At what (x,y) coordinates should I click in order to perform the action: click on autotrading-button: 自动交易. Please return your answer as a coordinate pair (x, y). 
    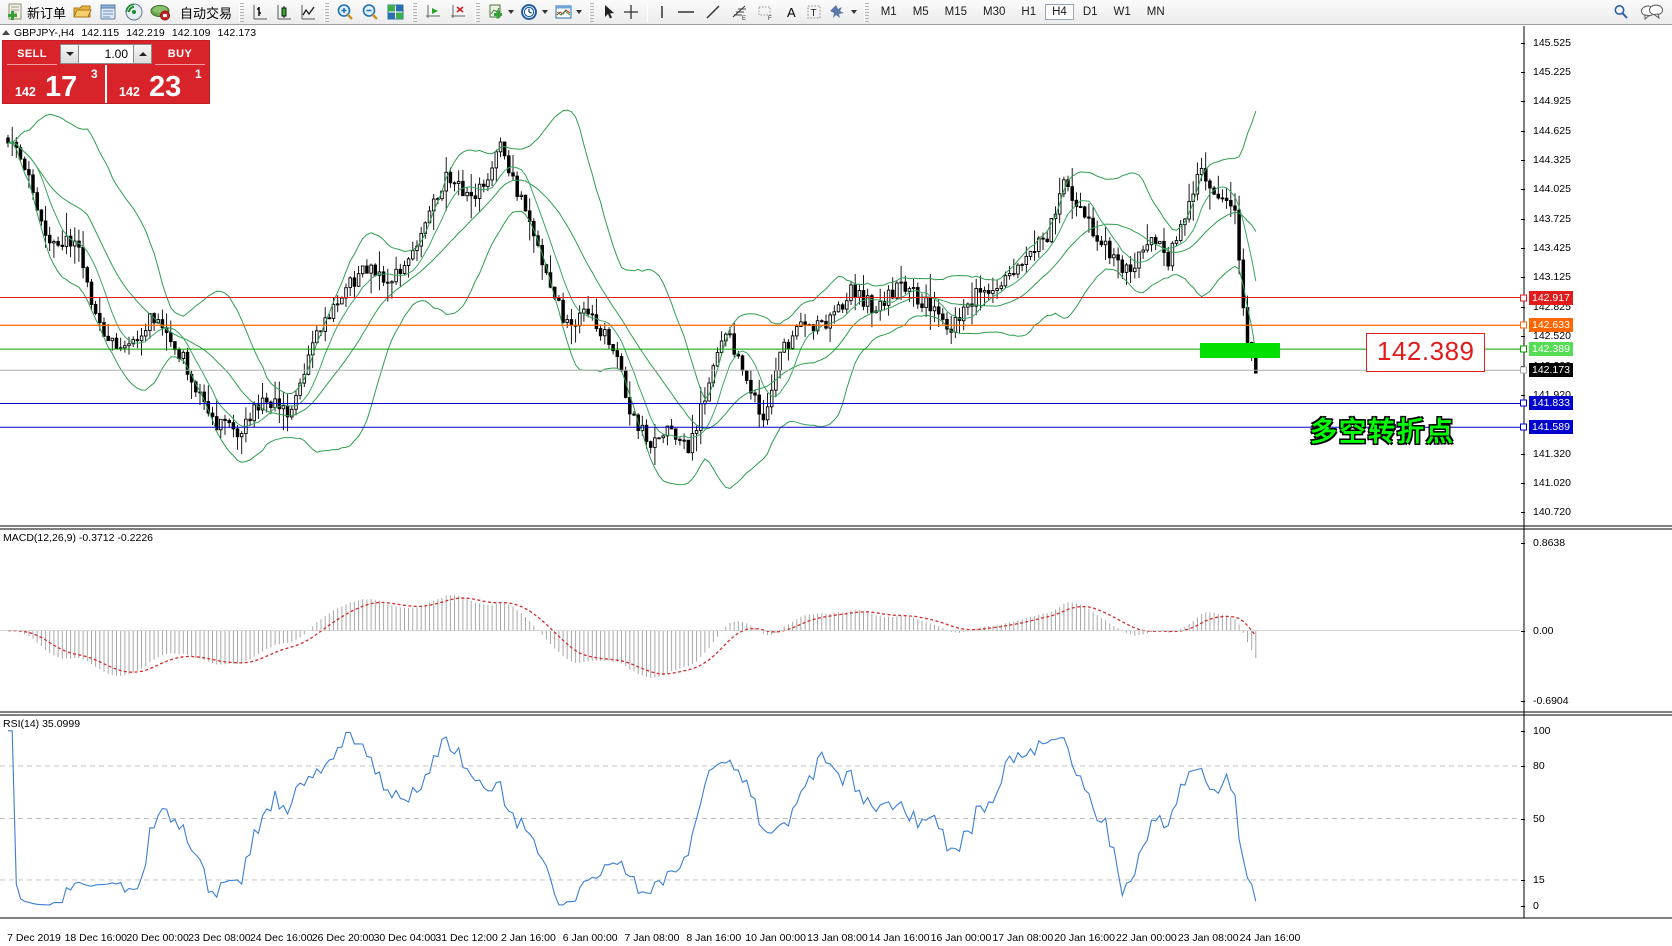
    Looking at the image, I should click on (204, 12).